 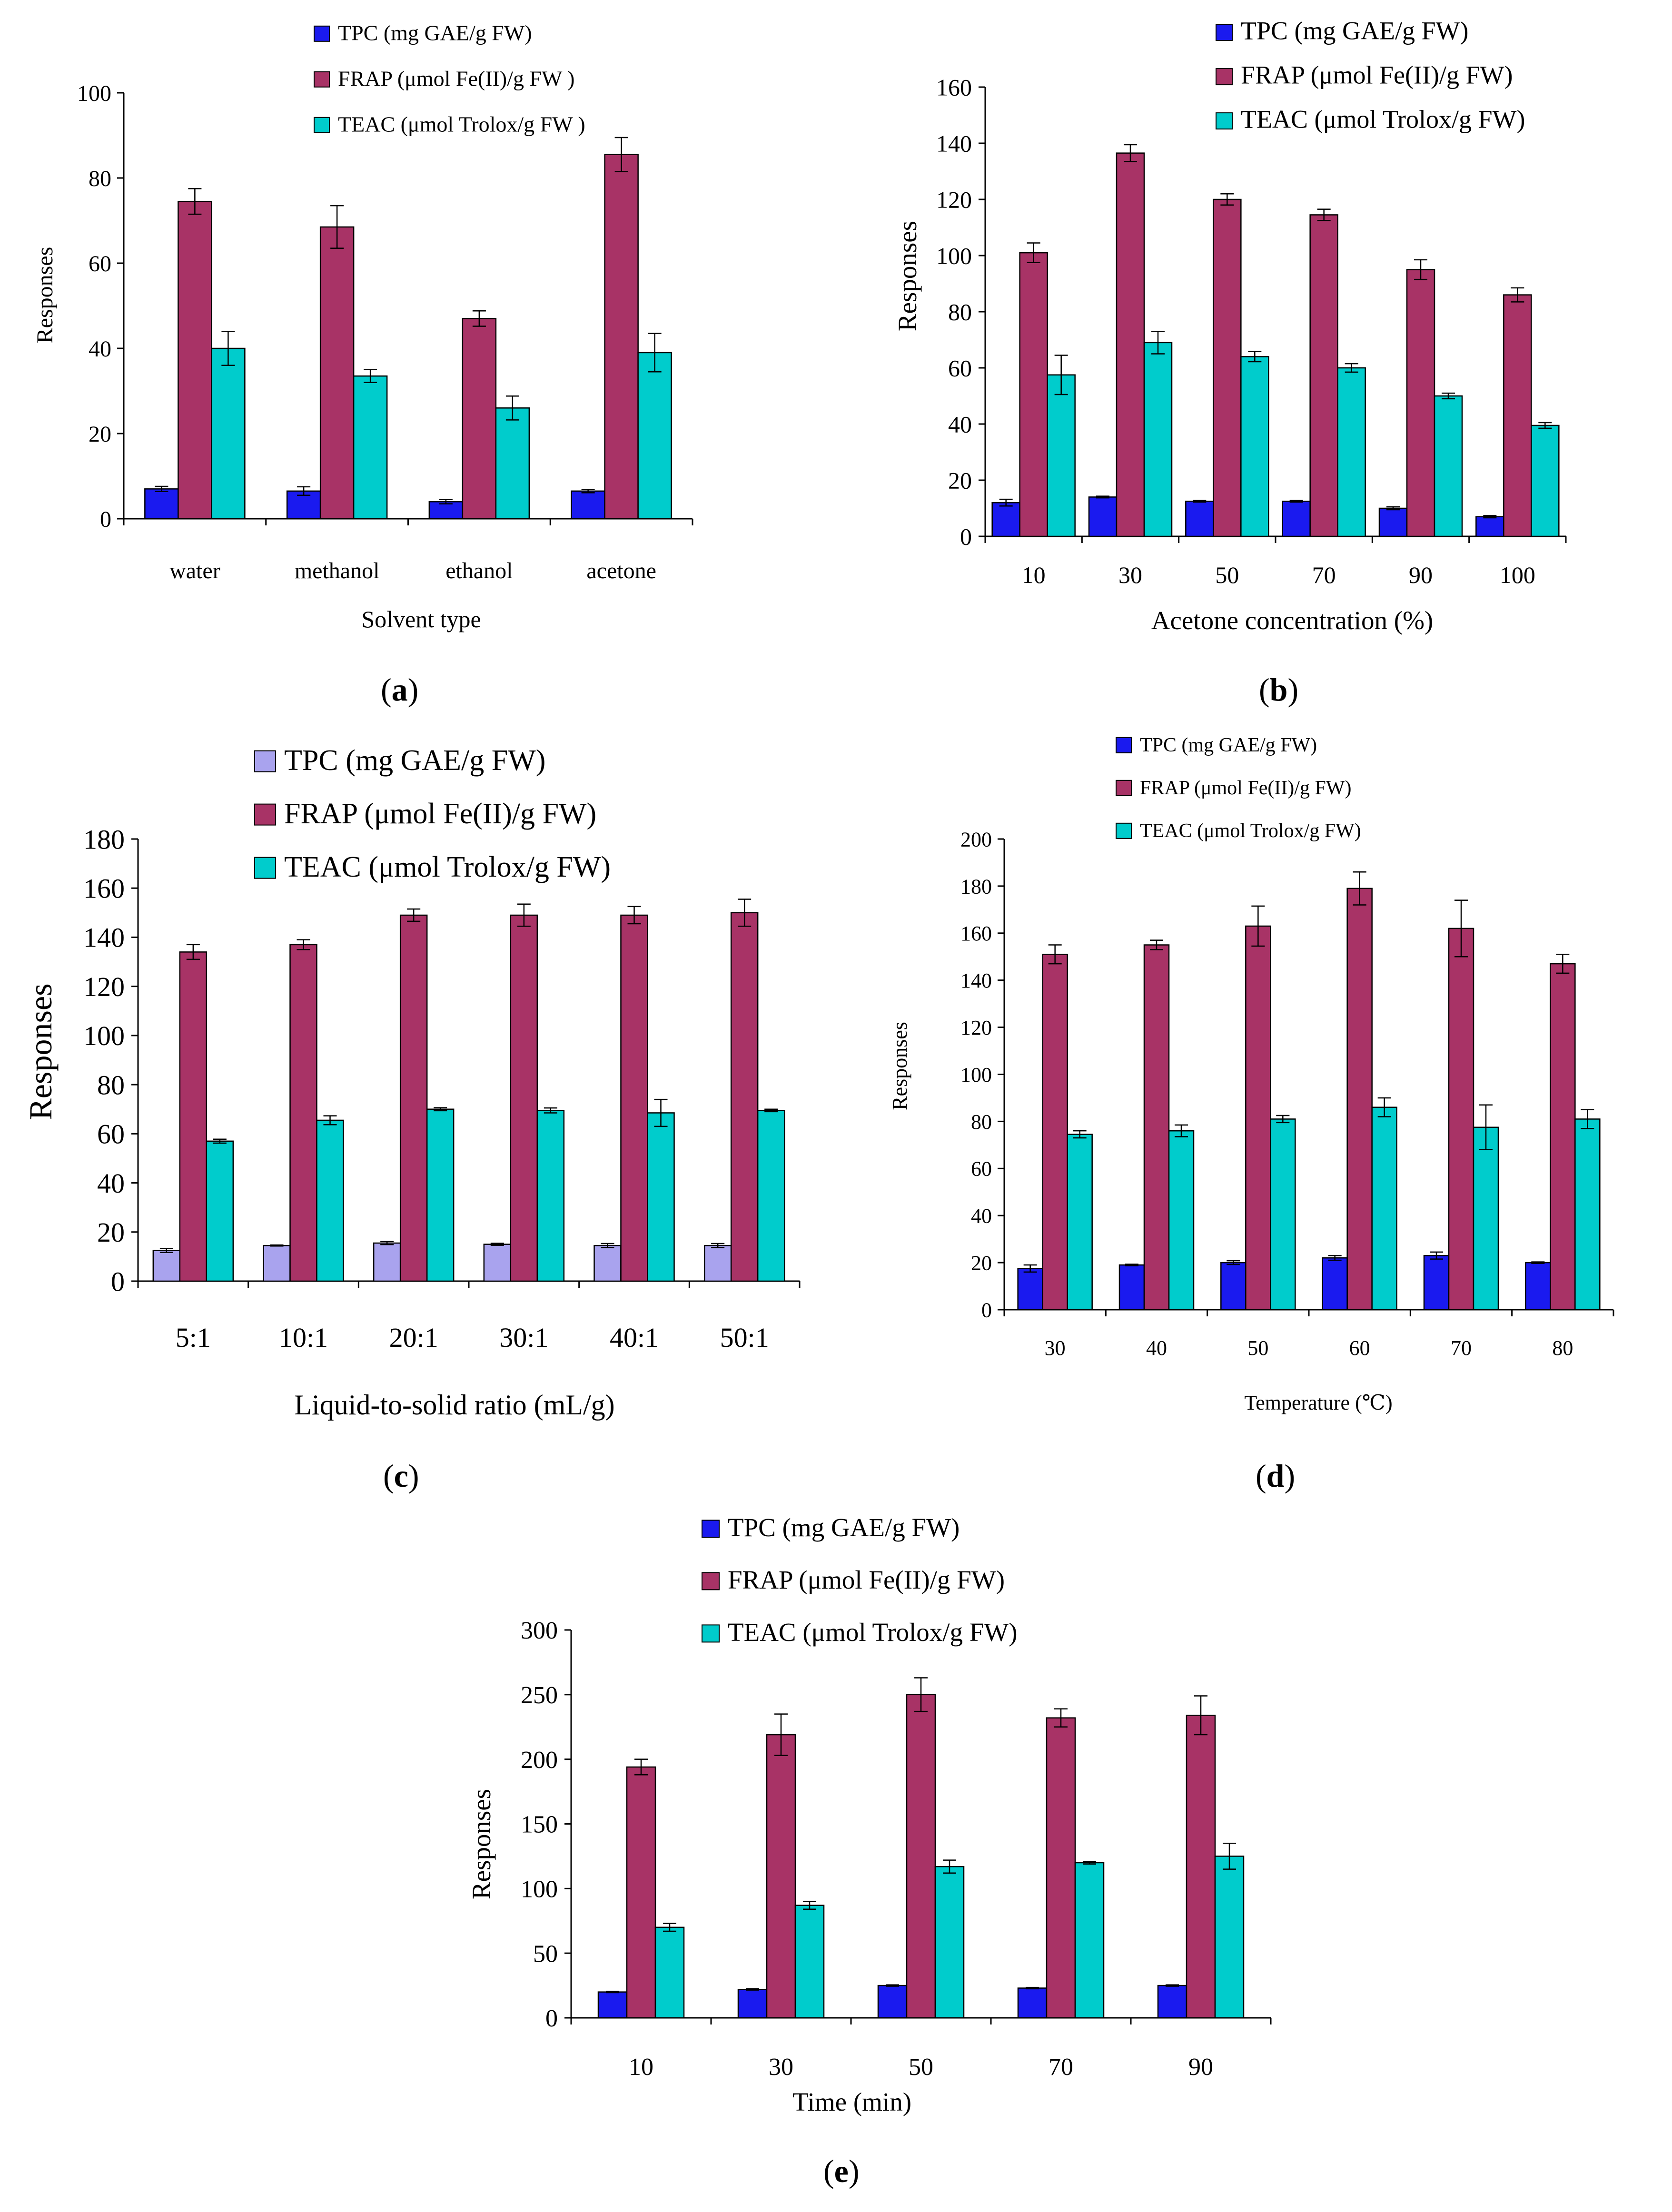 I want to click on x-tick-label-d: 70, so click(x=1462, y=1348).